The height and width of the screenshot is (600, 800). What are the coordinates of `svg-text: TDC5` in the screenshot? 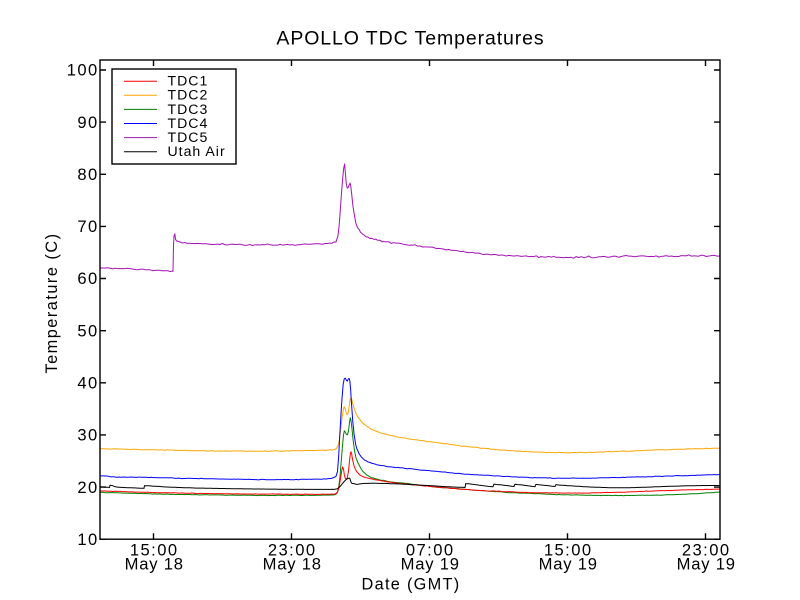 It's located at (188, 137).